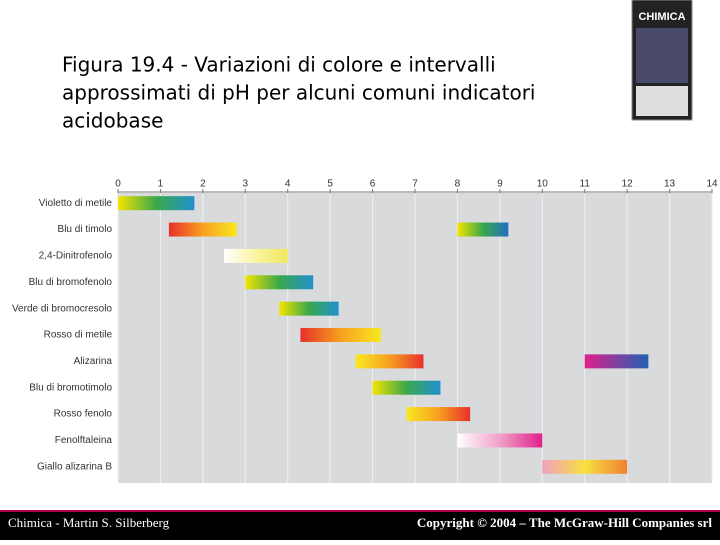  I want to click on x-tick-label: 1, so click(161, 184).